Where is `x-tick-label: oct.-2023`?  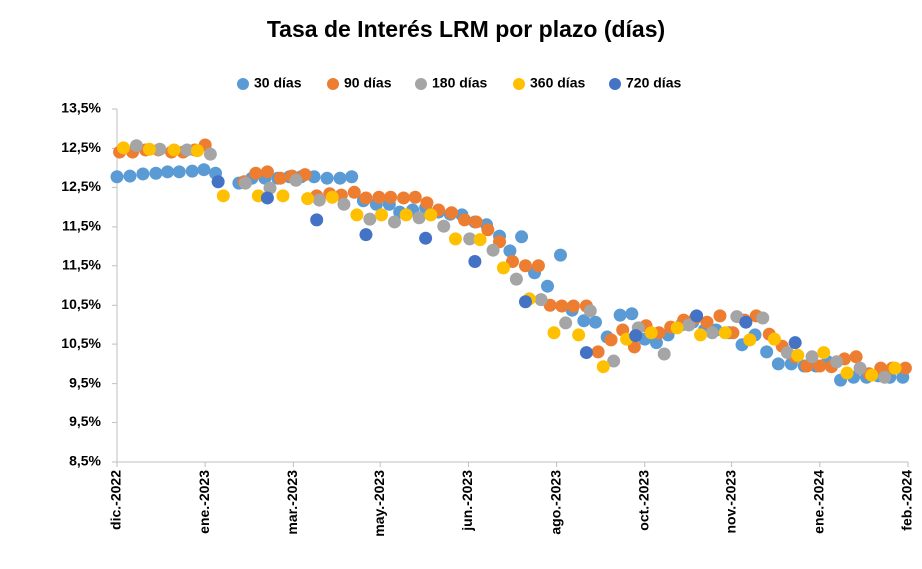 x-tick-label: oct.-2023 is located at coordinates (643, 500).